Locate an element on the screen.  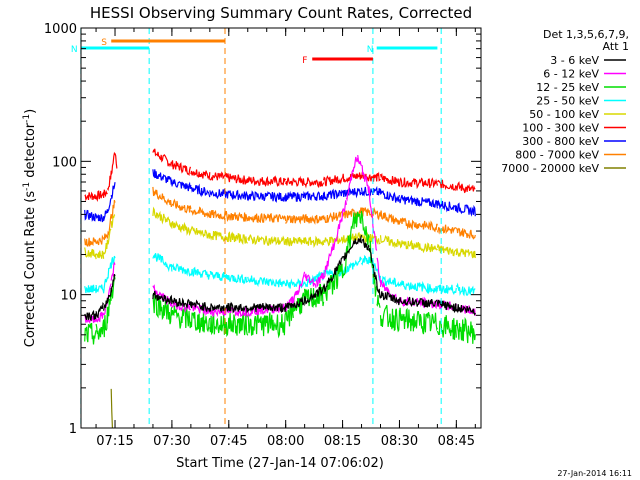
series-300-800-kev is located at coordinates (280, 196).